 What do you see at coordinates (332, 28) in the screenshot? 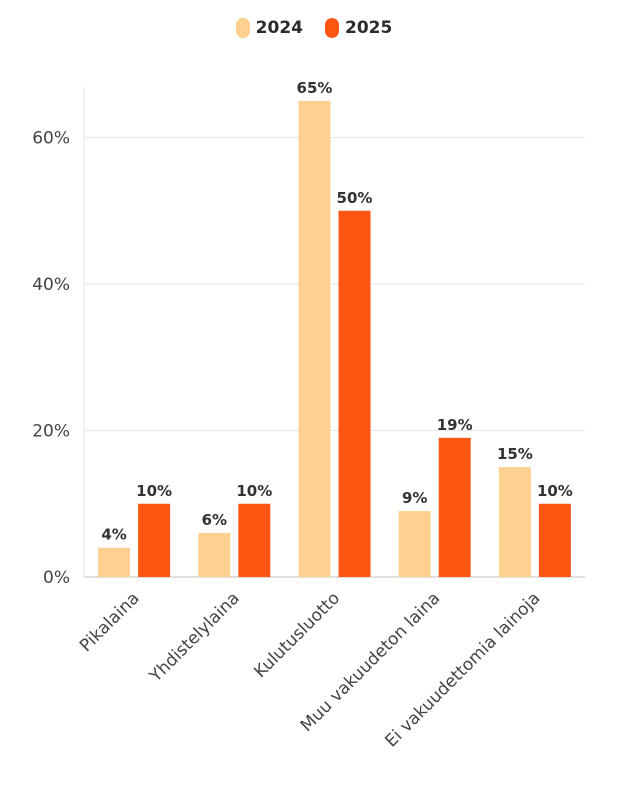
I see `legend-swatch-2025` at bounding box center [332, 28].